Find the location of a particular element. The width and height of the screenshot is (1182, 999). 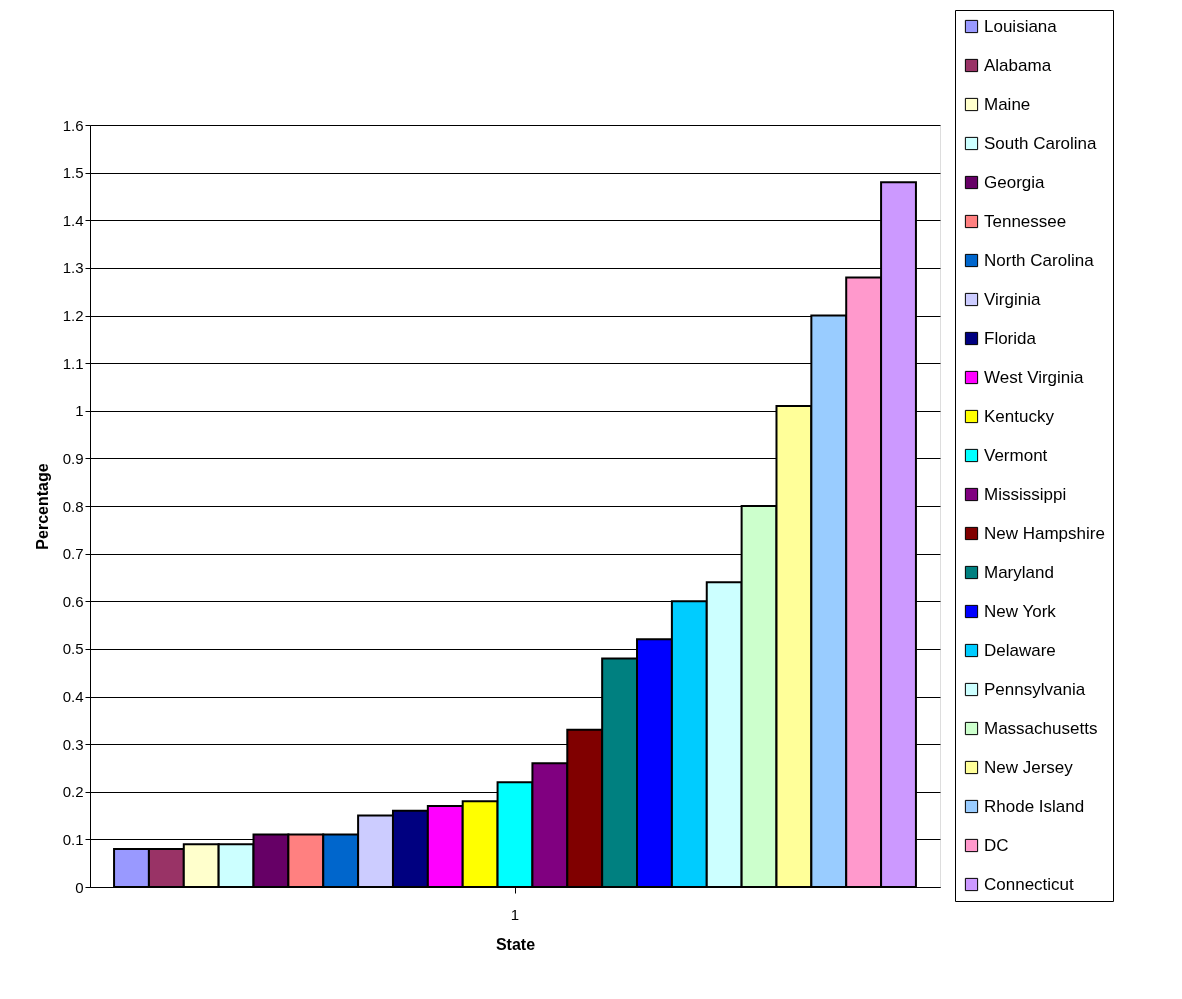

y-tick-label: 1.6 is located at coordinates (73, 125).